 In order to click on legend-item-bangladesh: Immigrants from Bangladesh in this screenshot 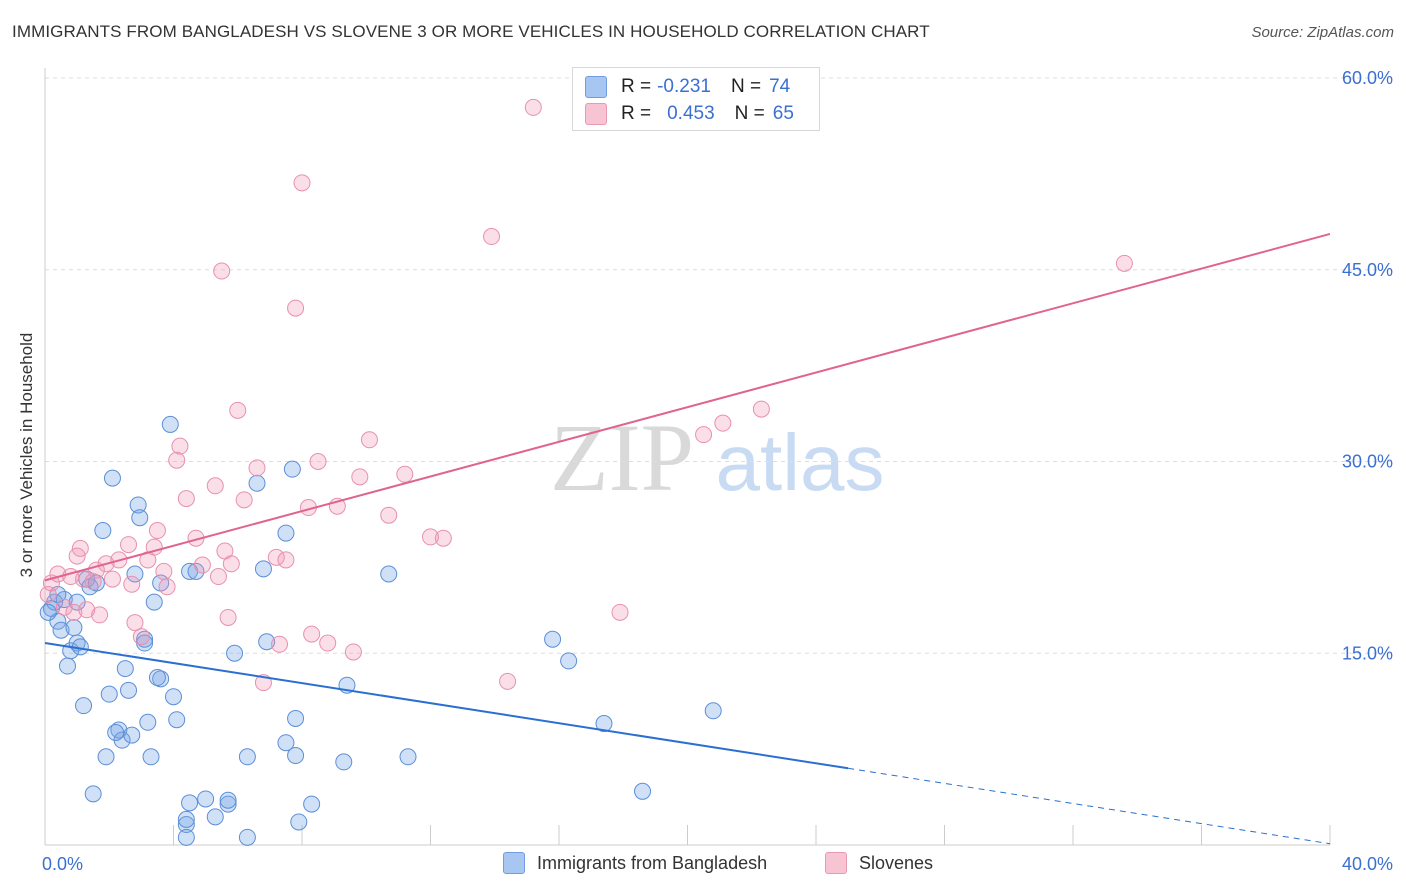, I will do `click(635, 863)`.